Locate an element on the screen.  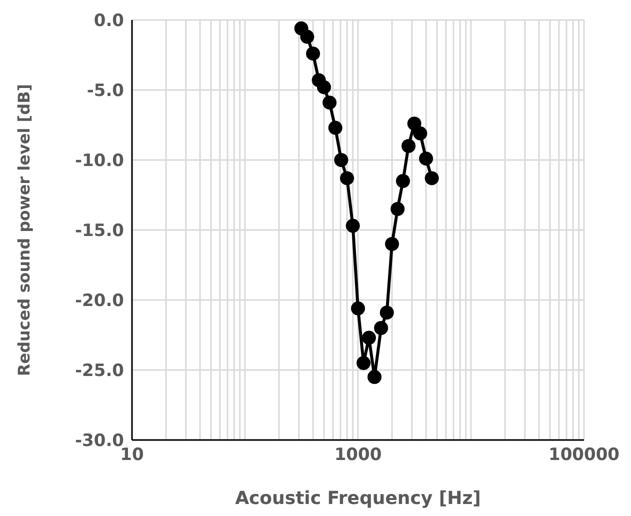
x-axis-title: Acoustic Frequency [Hz] is located at coordinates (358, 498).